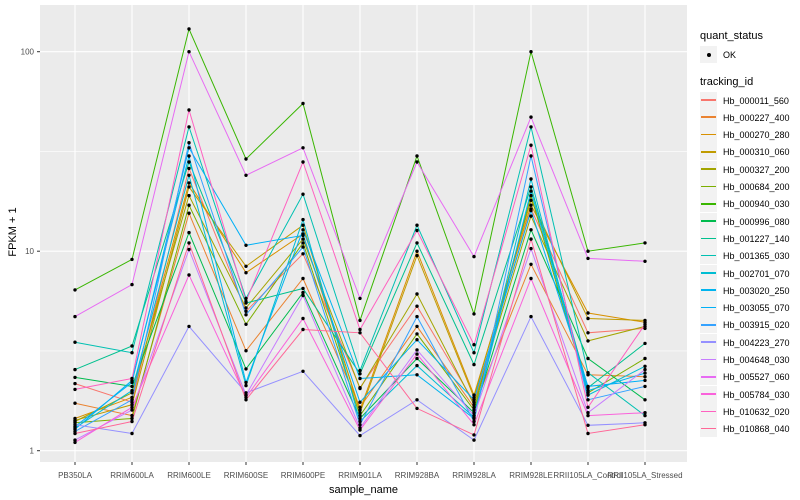  Describe the element at coordinates (756, 394) in the screenshot. I see `legend-label-Hb_005784_030: Hb_005784_030` at that location.